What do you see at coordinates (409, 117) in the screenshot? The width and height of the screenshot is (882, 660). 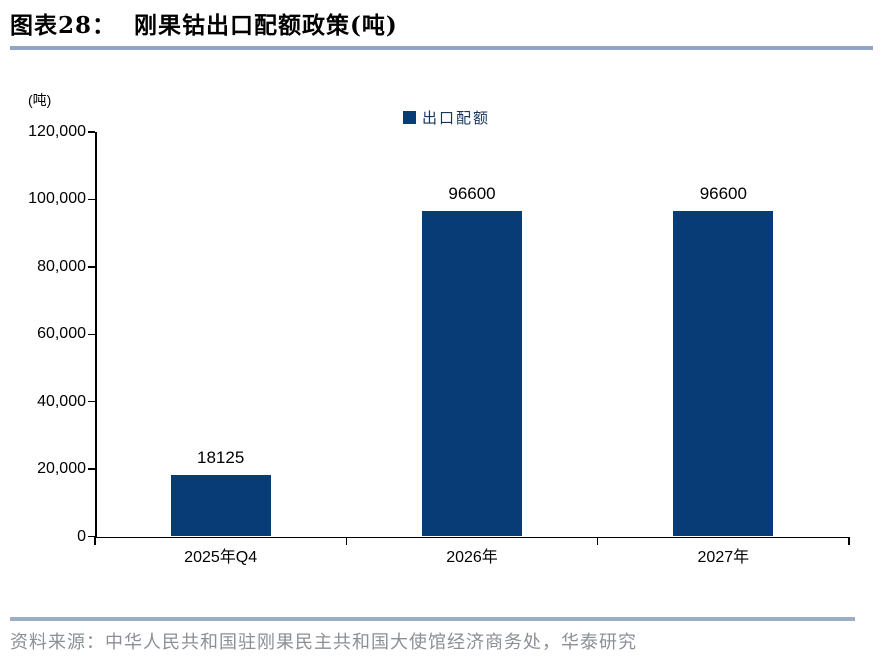 I see `legend-swatch-icon` at bounding box center [409, 117].